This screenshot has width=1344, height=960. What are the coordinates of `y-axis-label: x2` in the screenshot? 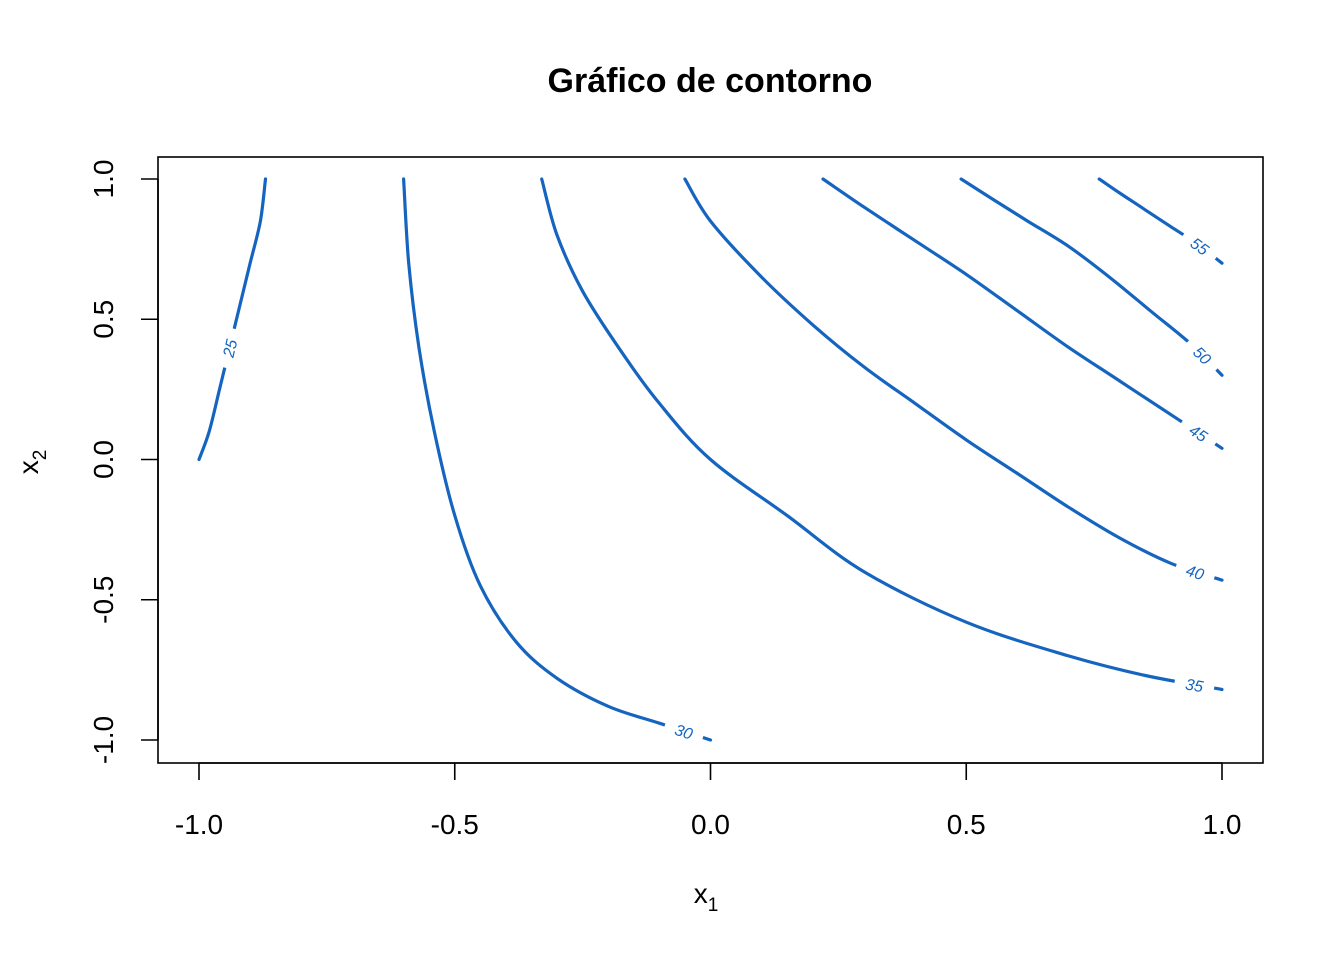 It's located at (32, 462).